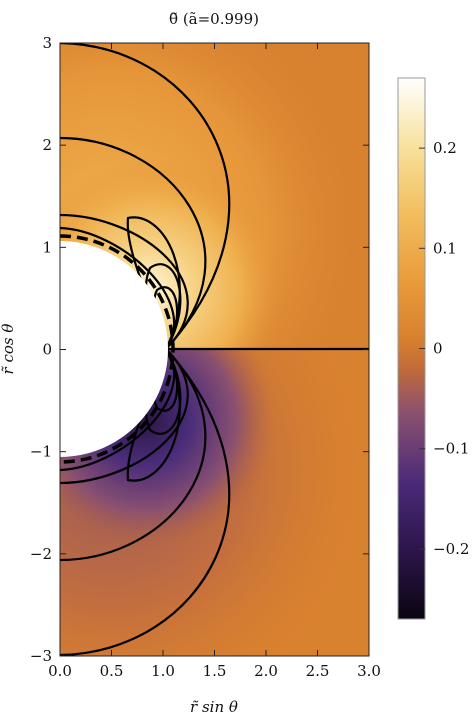 The height and width of the screenshot is (721, 474). I want to click on horizon-disk, so click(114, 349).